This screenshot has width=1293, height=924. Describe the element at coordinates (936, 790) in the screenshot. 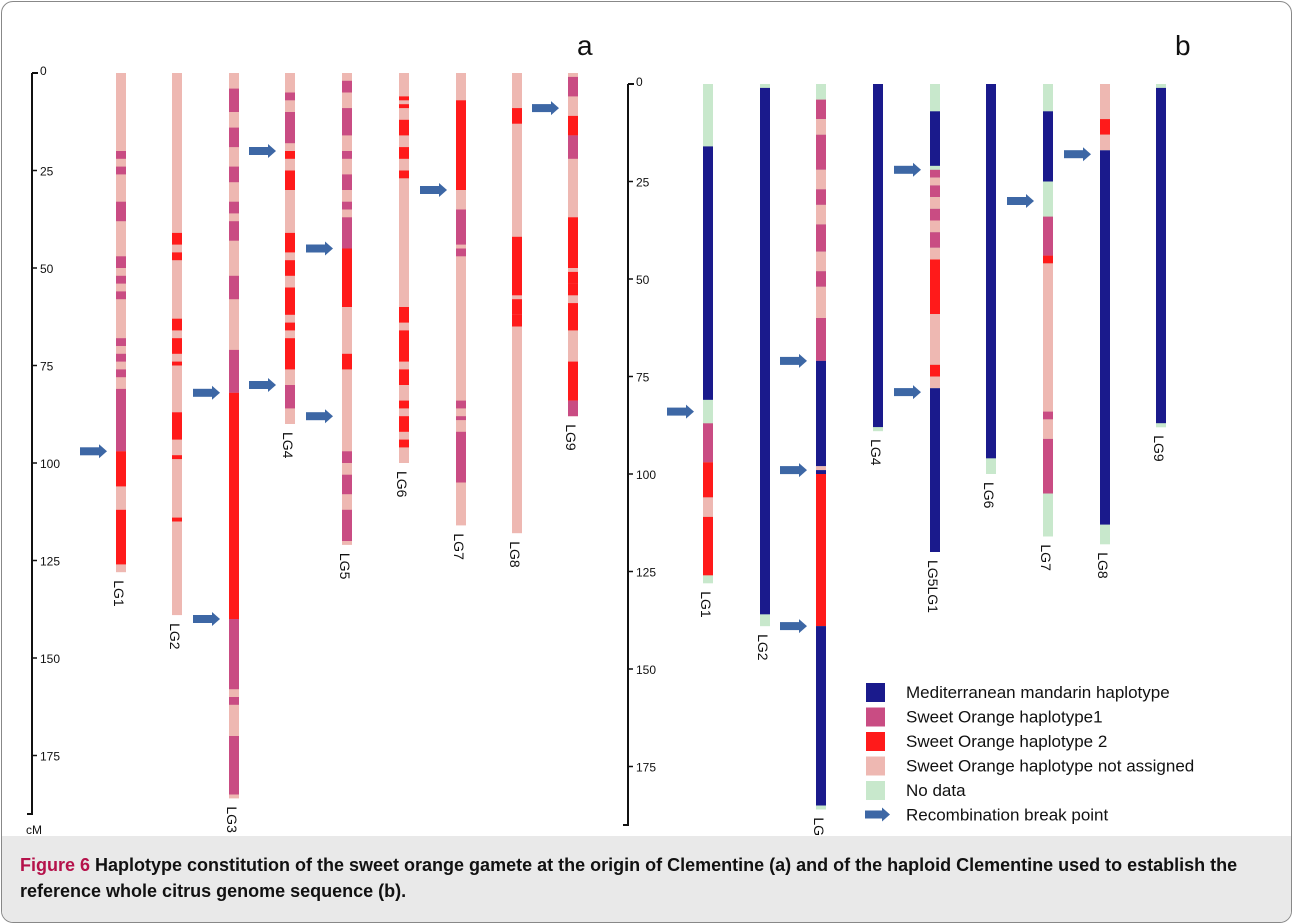

I see `legend-label: No data` at that location.